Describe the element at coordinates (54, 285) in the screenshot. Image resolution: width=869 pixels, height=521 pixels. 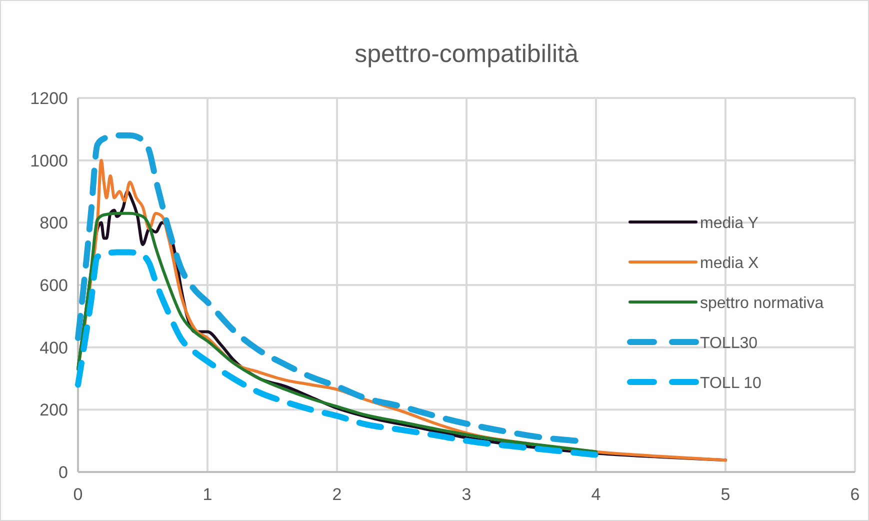
I see `y-tick-label: 600` at that location.